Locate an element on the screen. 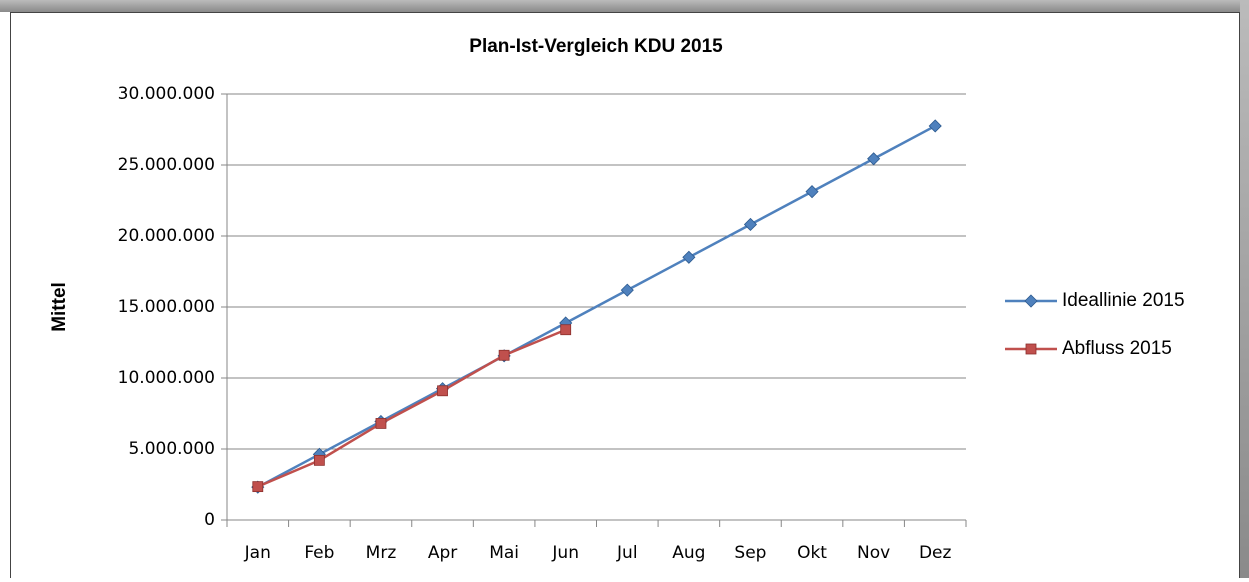  x-tick-label: Nov is located at coordinates (873, 553).